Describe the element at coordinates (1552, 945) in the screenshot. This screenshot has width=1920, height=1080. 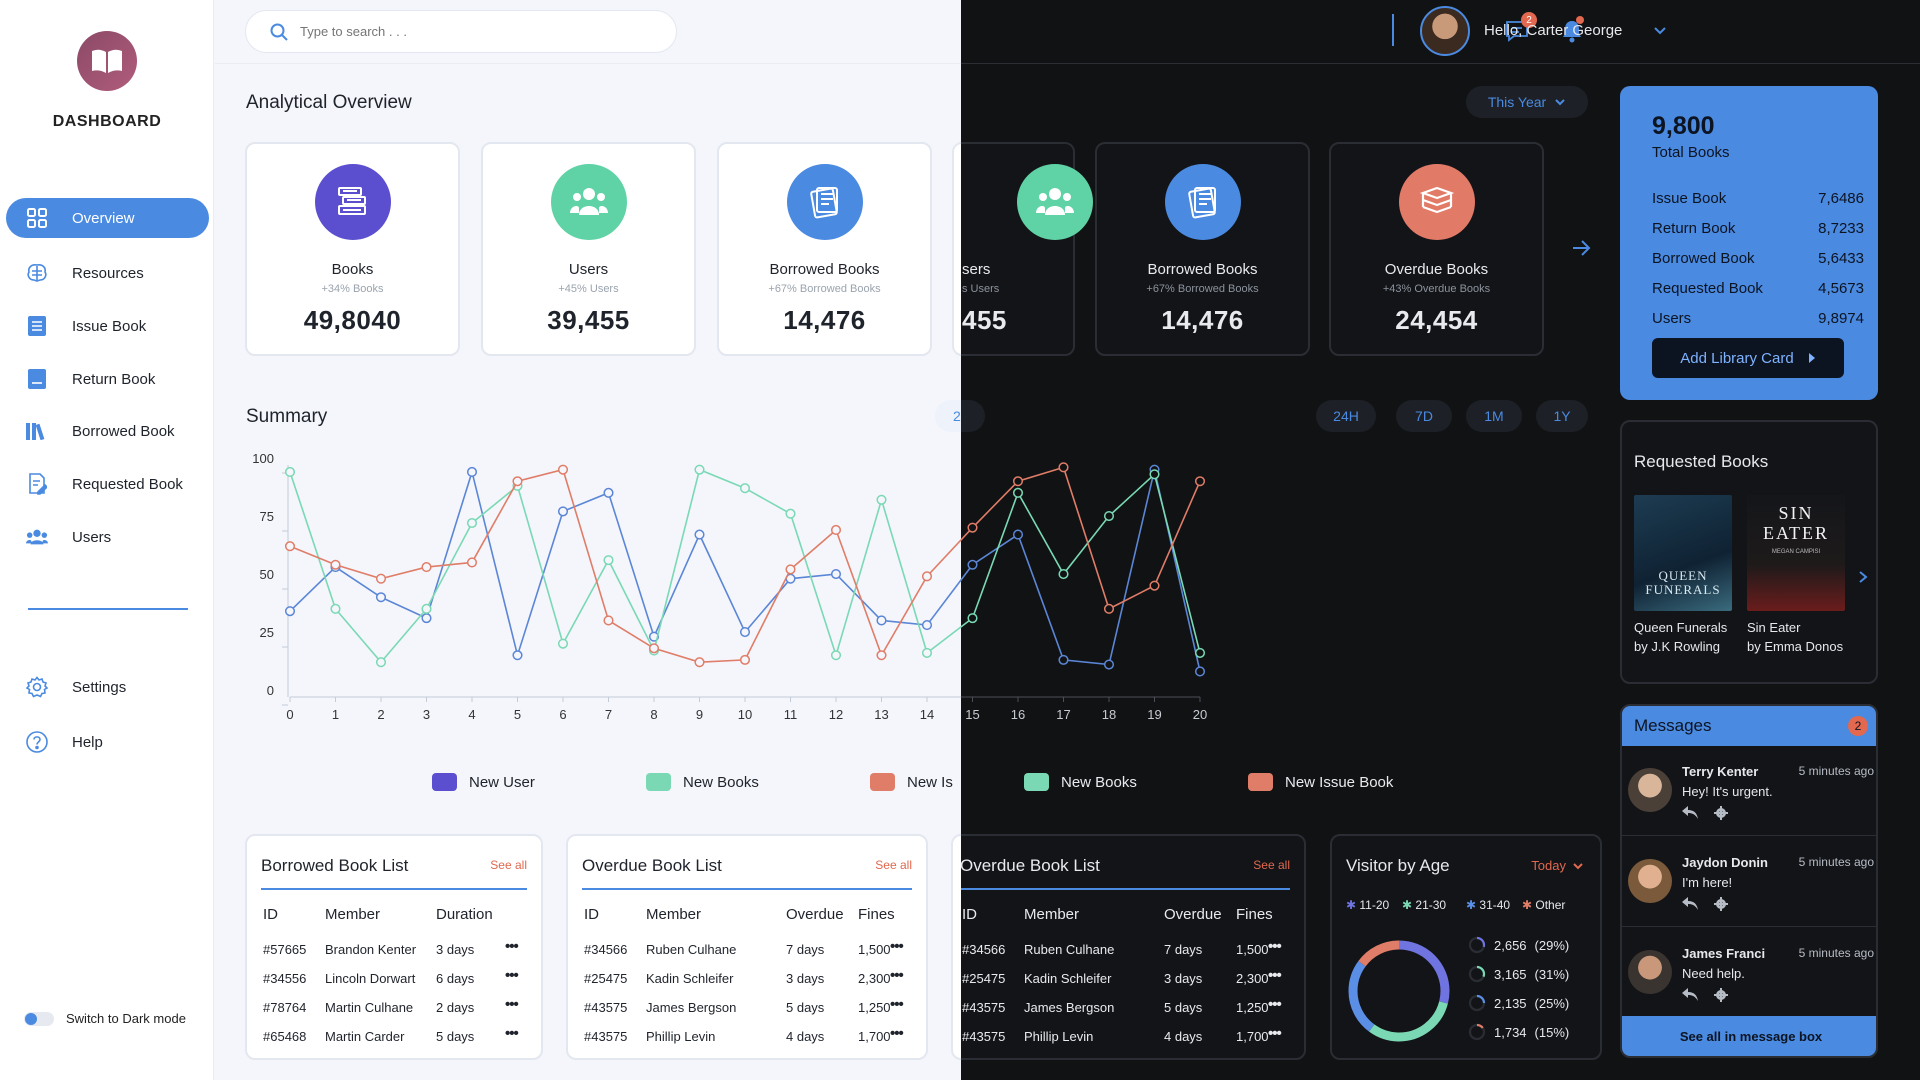
I see `age-percent: (29%)` at that location.